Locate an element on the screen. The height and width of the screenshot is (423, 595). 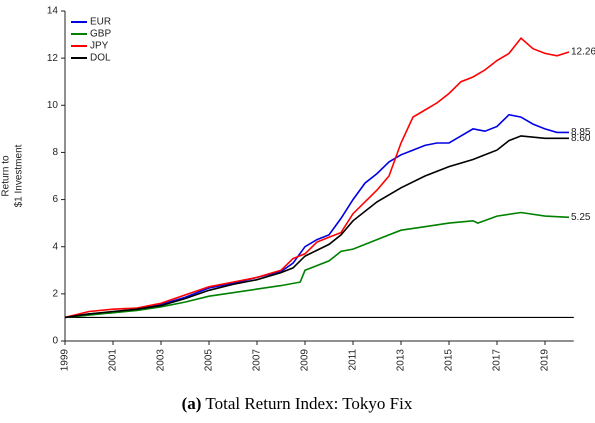
end-label: 5.25 is located at coordinates (581, 217).